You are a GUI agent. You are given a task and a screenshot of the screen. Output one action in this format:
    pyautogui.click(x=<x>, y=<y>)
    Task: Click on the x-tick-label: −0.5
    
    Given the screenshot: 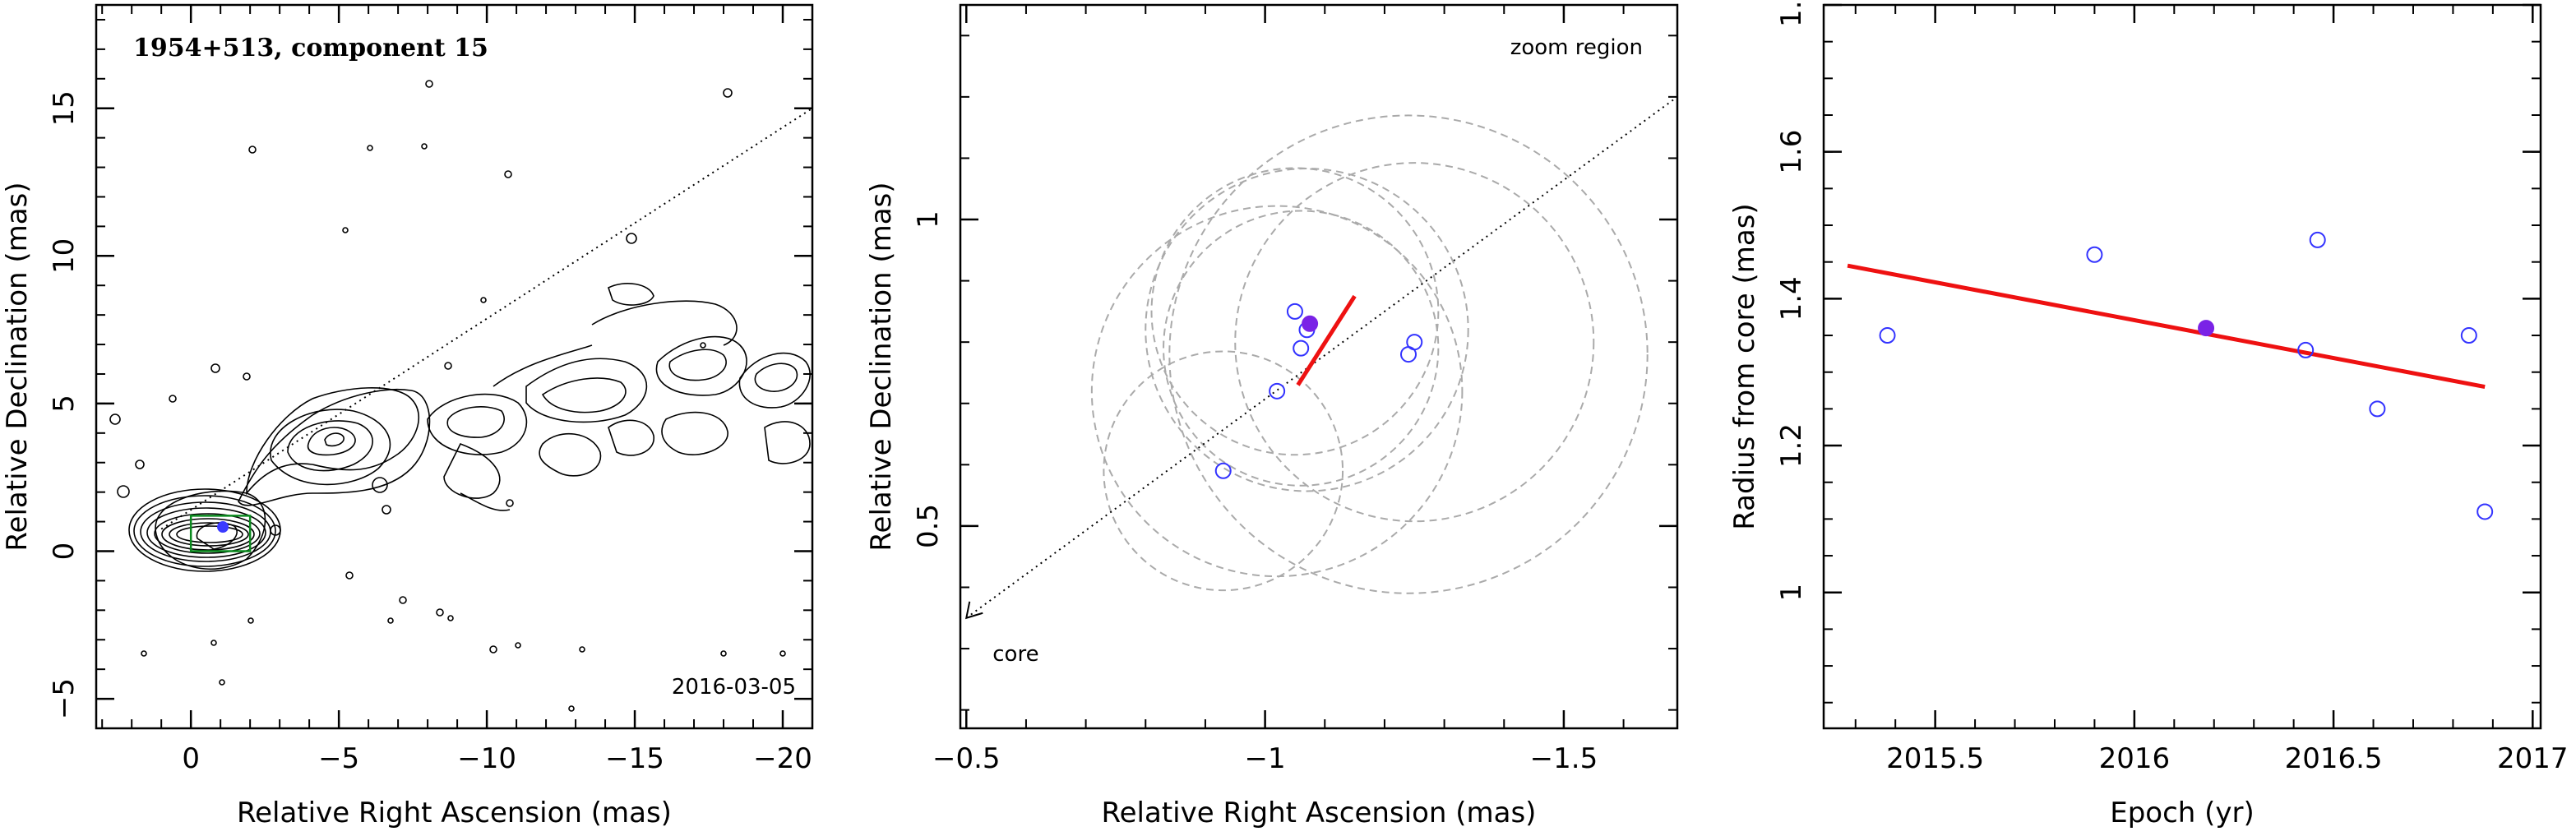 What is the action you would take?
    pyautogui.click(x=966, y=758)
    